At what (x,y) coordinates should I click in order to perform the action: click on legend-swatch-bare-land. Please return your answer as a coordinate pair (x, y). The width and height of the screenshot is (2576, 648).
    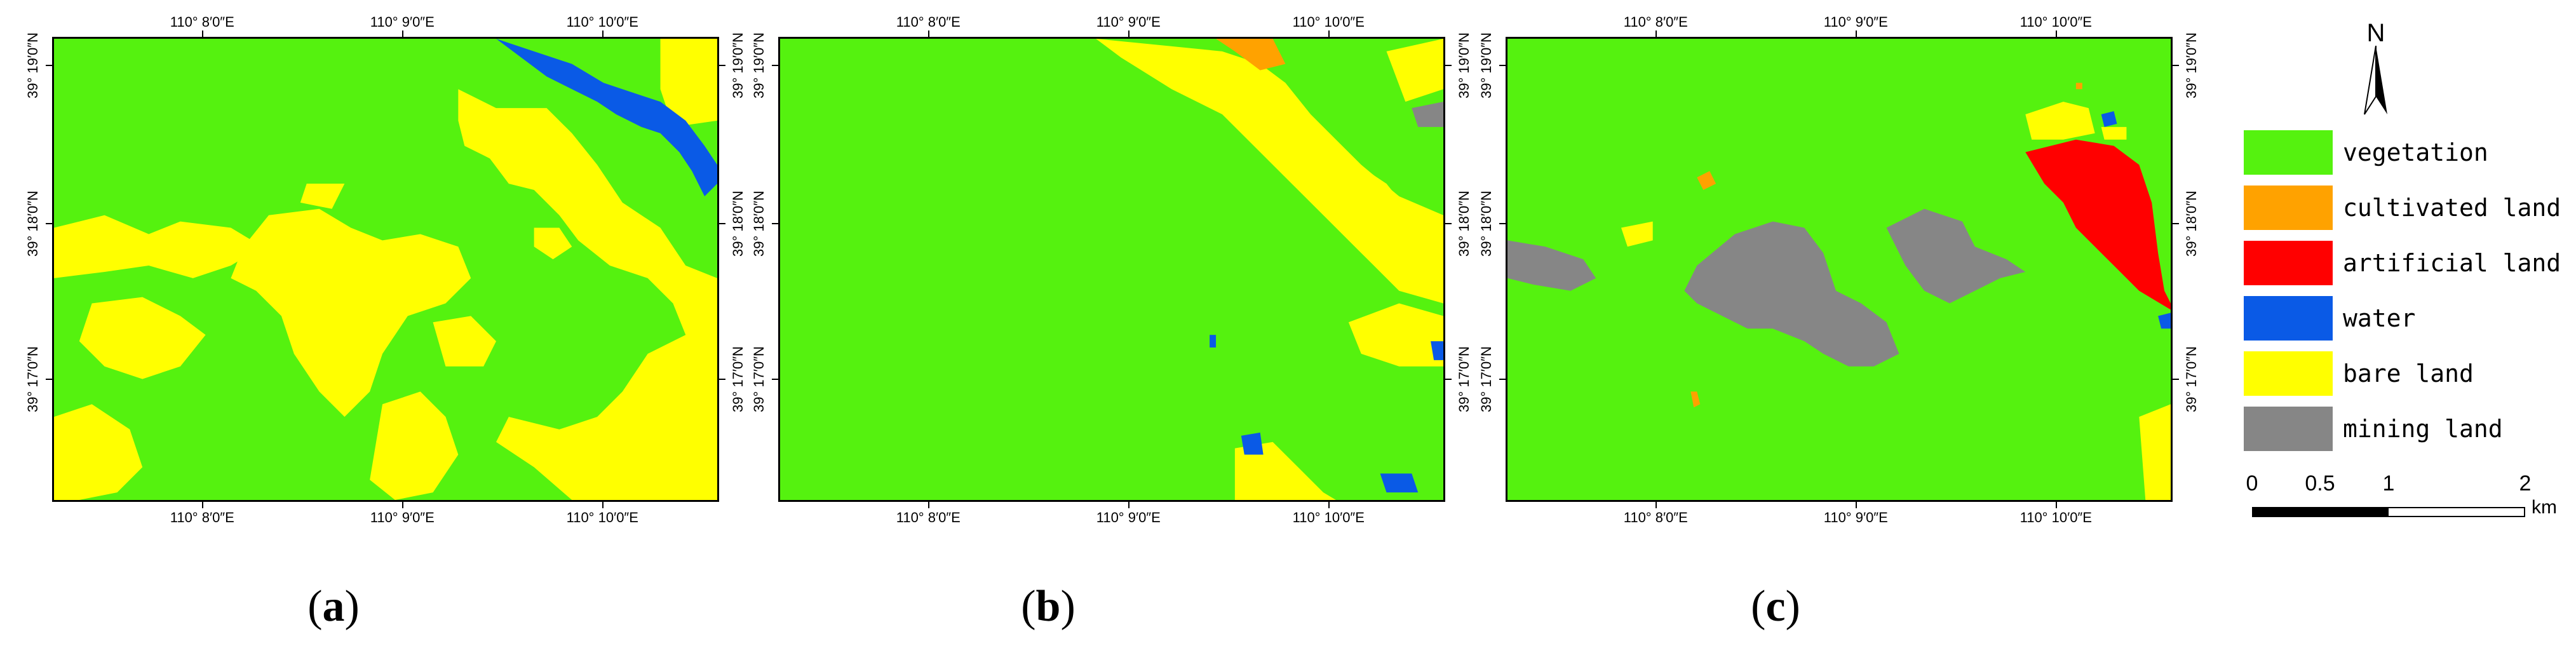
    Looking at the image, I should click on (2288, 373).